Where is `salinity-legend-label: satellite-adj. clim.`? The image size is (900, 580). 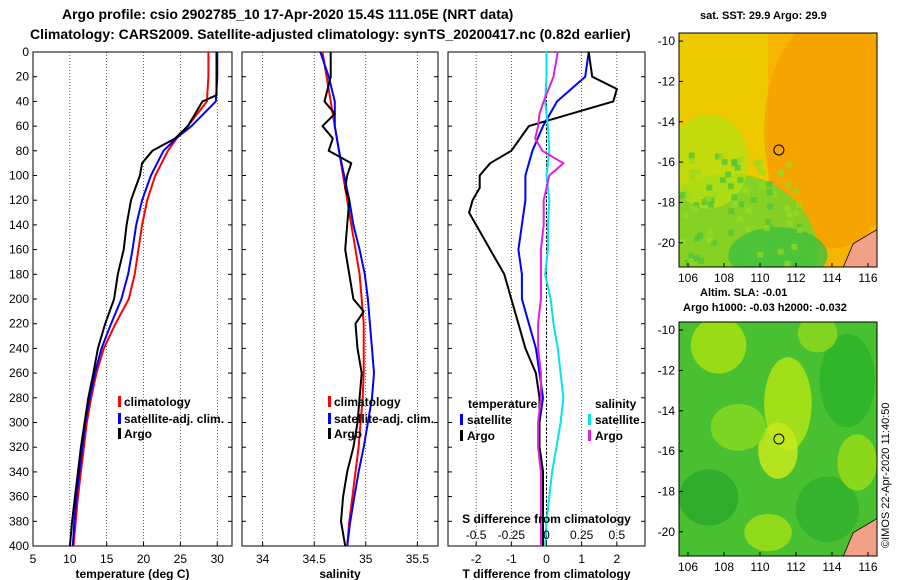
salinity-legend-label: satellite-adj. clim. is located at coordinates (384, 419).